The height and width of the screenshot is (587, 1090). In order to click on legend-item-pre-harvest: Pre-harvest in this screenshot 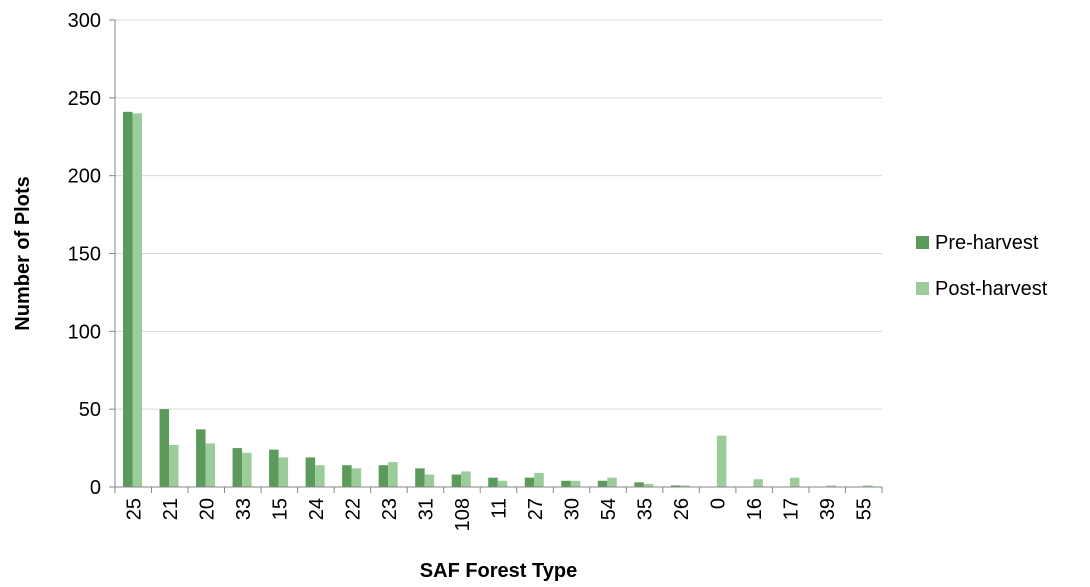, I will do `click(977, 243)`.